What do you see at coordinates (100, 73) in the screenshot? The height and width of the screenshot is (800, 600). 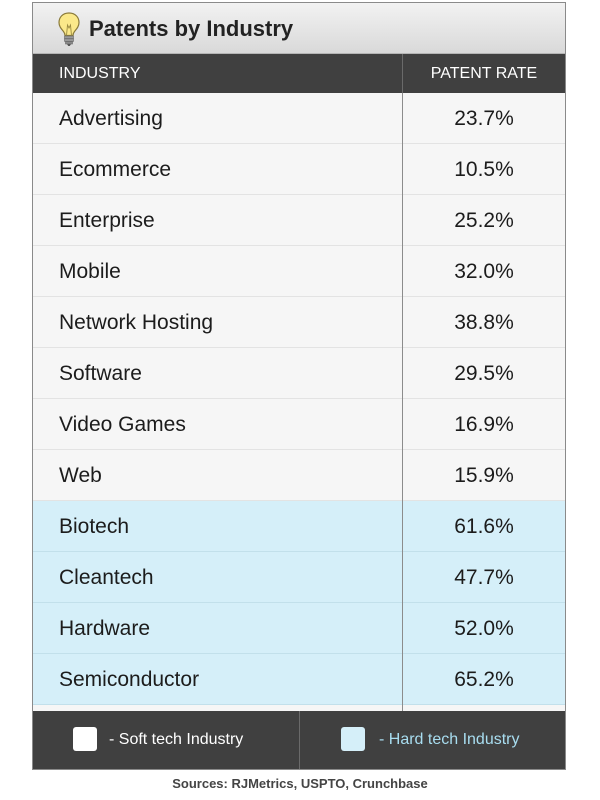 I see `column-header-industry: INDUSTRY` at bounding box center [100, 73].